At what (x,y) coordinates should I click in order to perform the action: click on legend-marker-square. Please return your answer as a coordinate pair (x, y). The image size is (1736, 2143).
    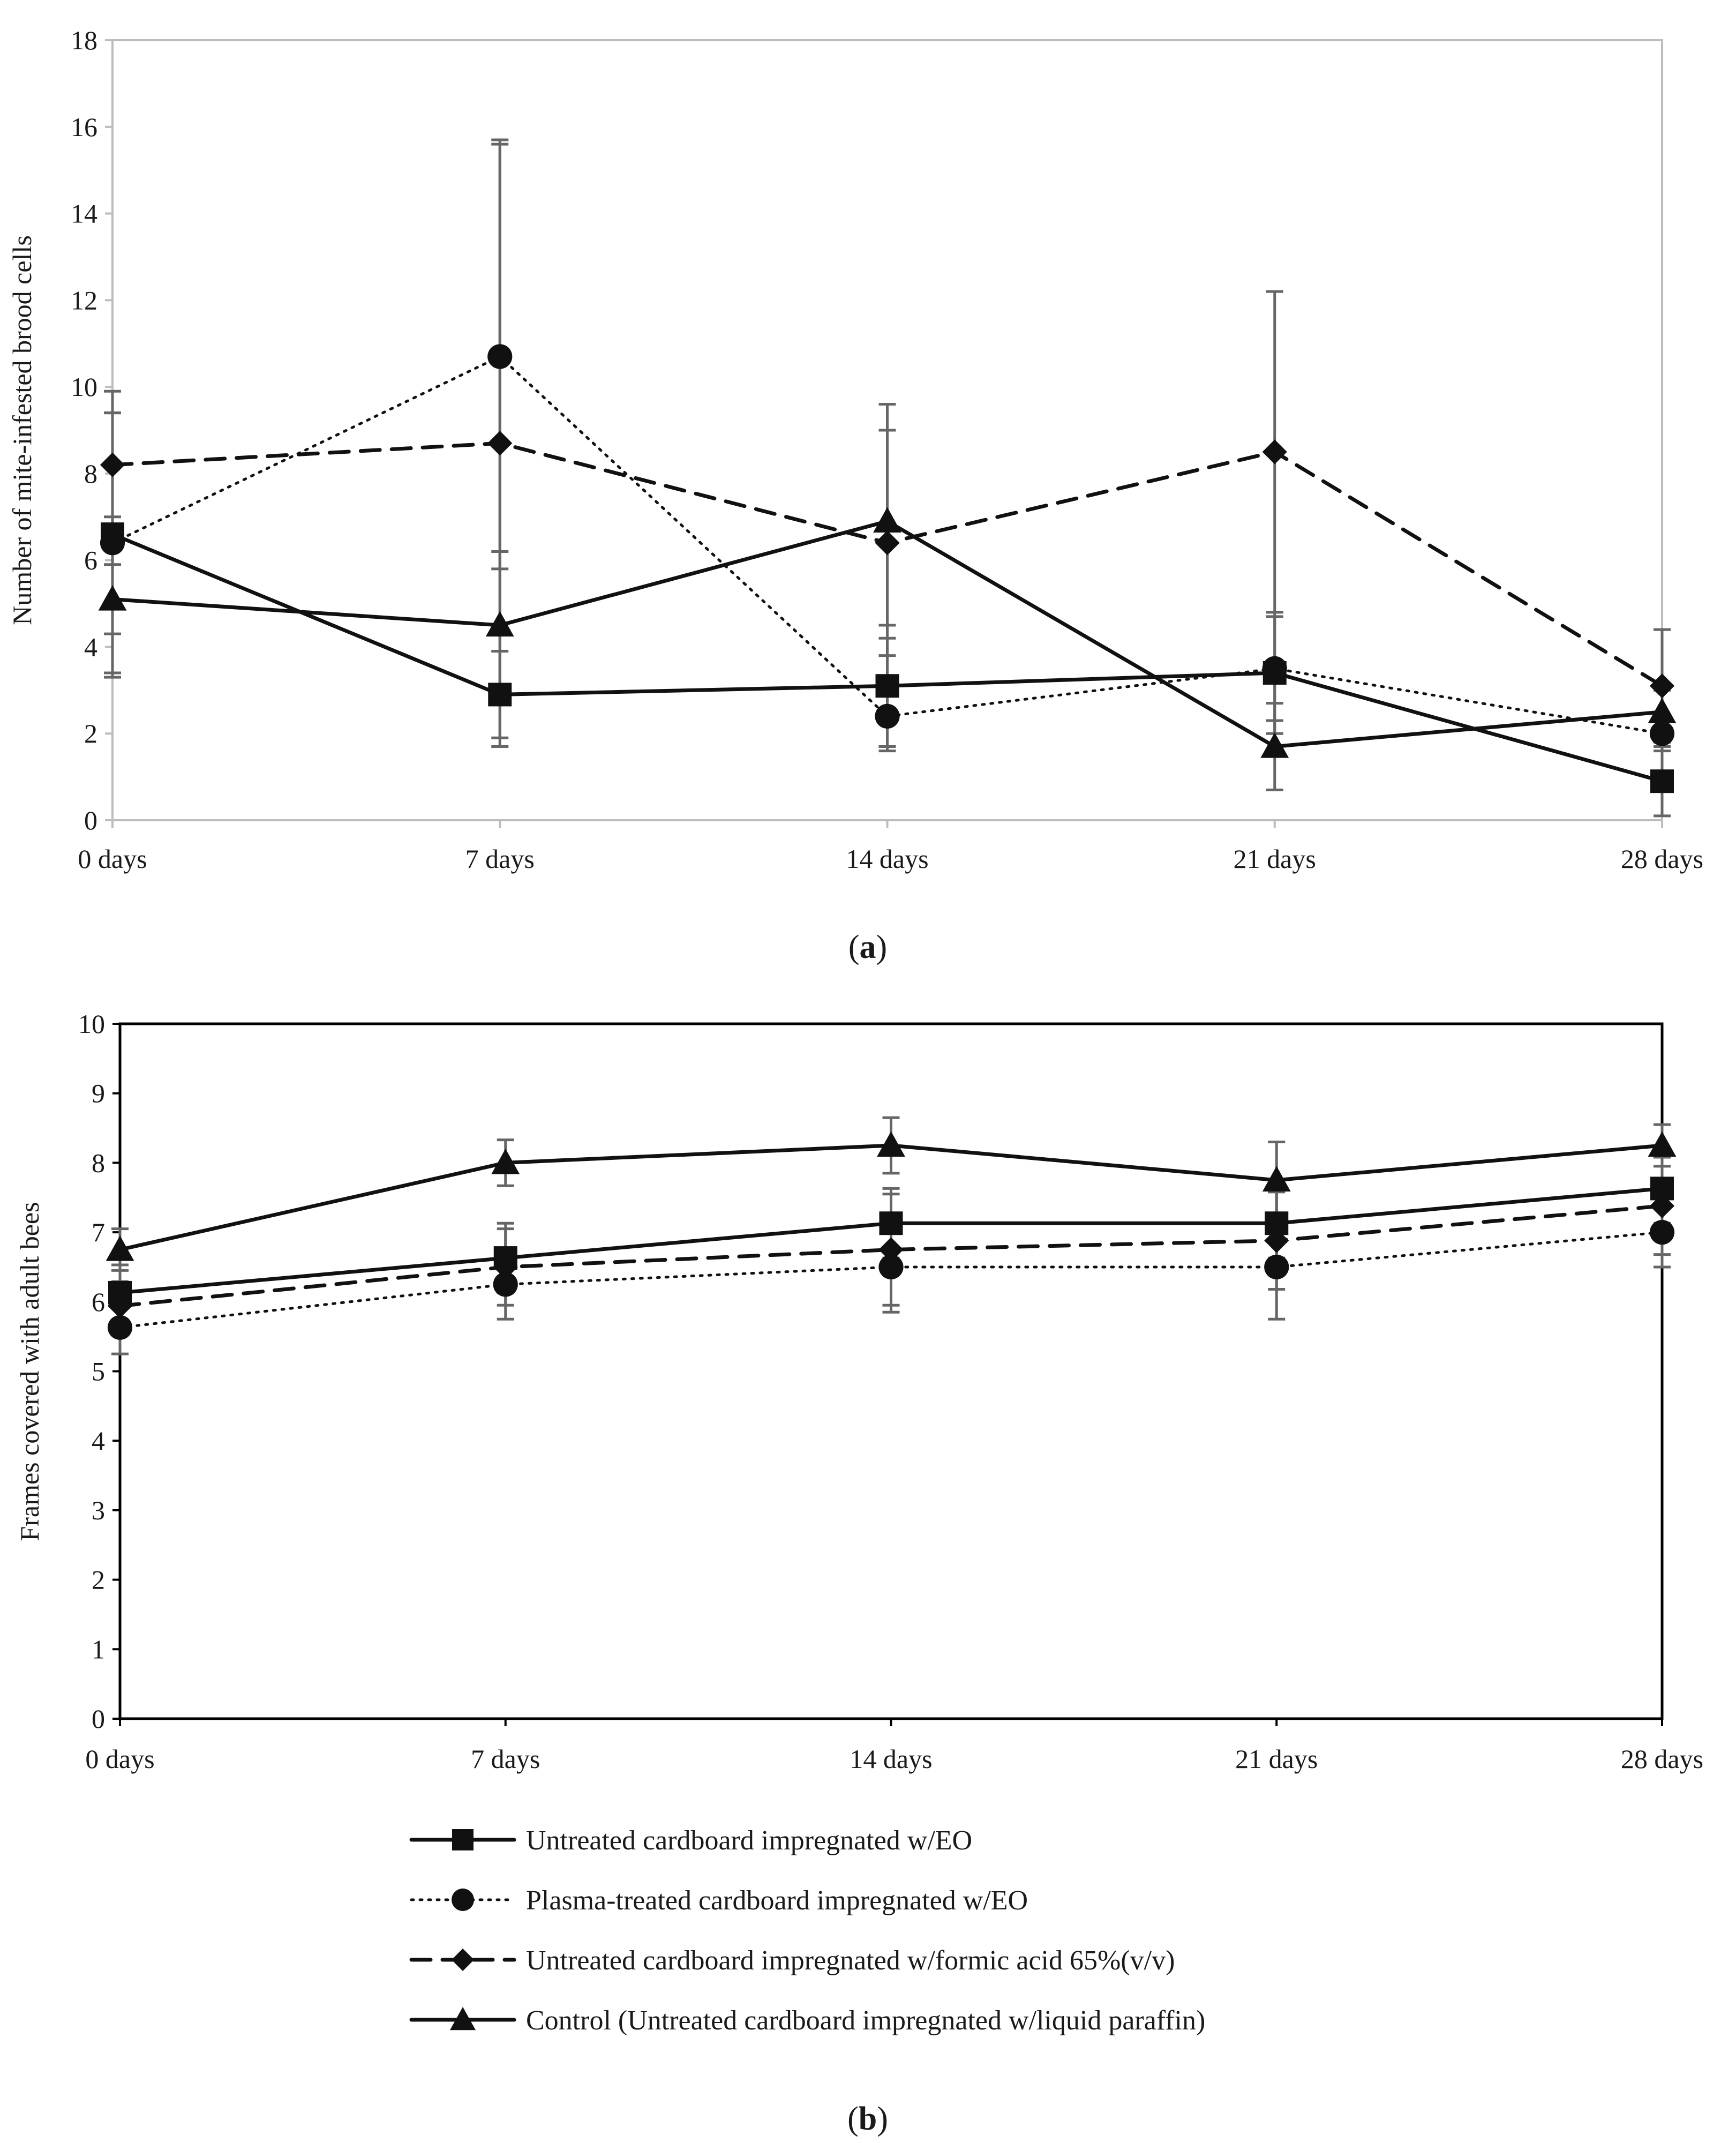
    Looking at the image, I should click on (463, 1839).